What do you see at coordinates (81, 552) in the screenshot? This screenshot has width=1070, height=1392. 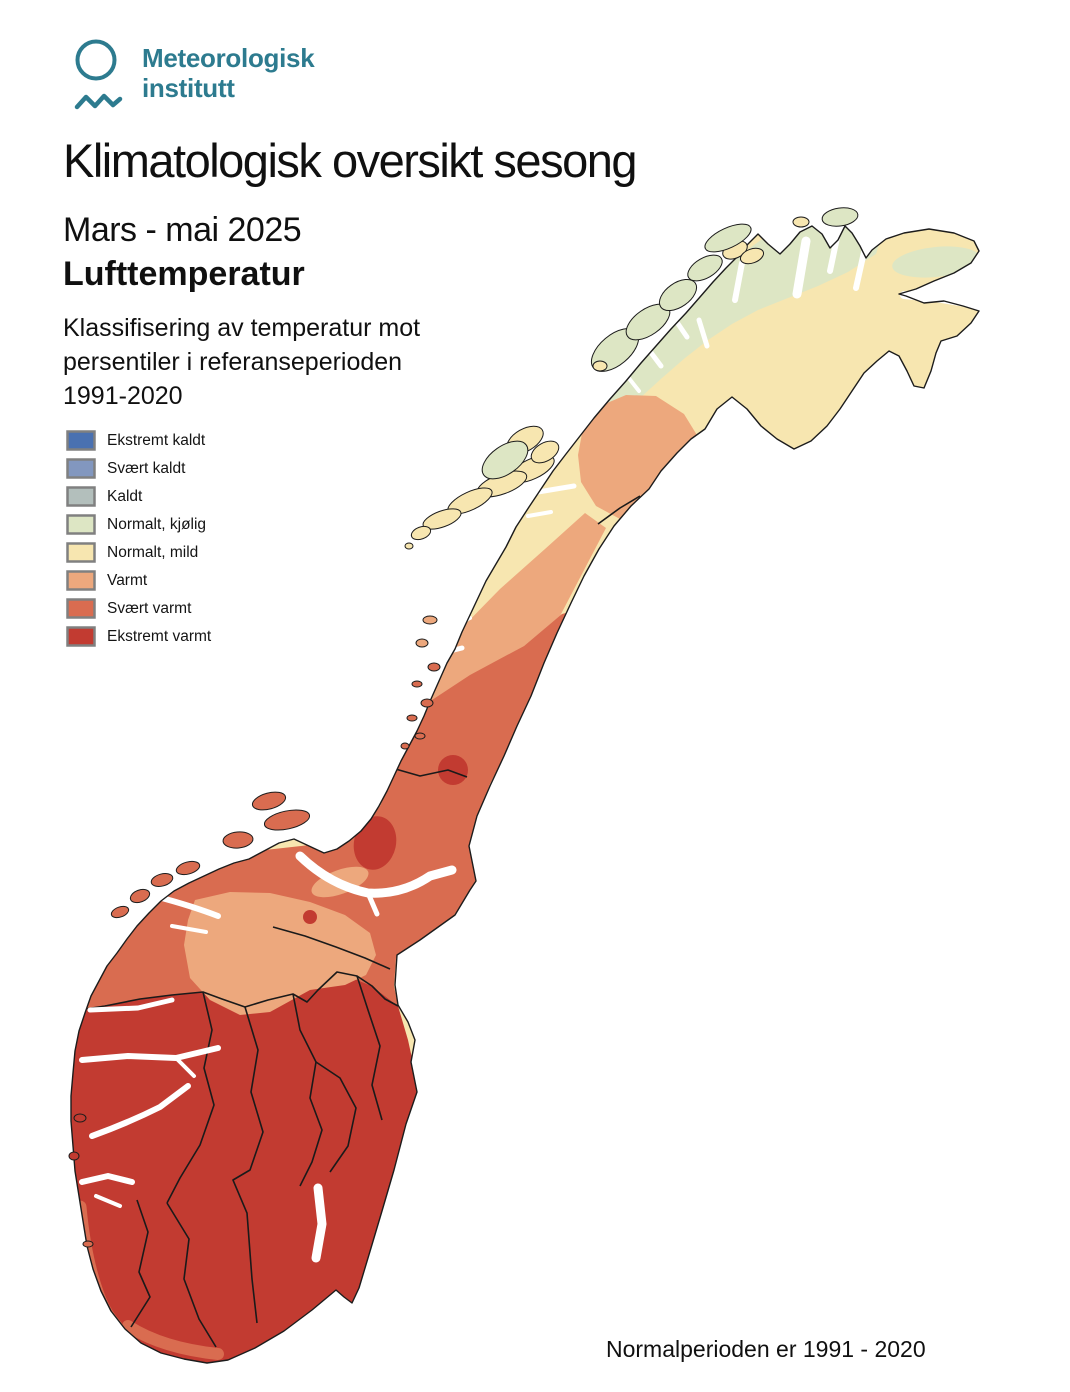 I see `legend-swatch-normalt-mild` at bounding box center [81, 552].